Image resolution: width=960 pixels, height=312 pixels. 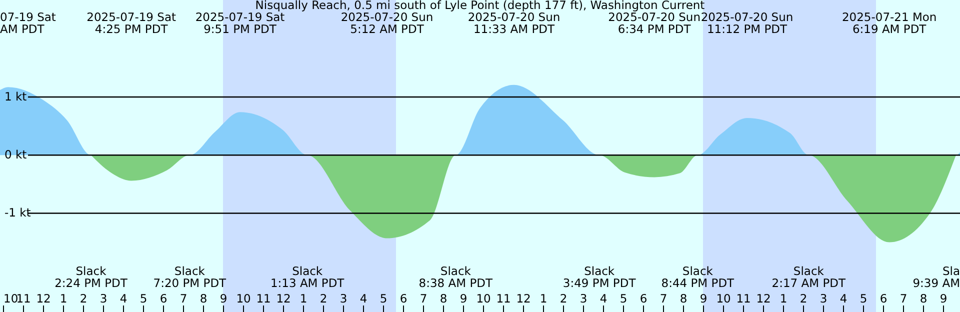 What do you see at coordinates (809, 277) in the screenshot?
I see `annotation: Slack 2:17 AM PDT` at bounding box center [809, 277].